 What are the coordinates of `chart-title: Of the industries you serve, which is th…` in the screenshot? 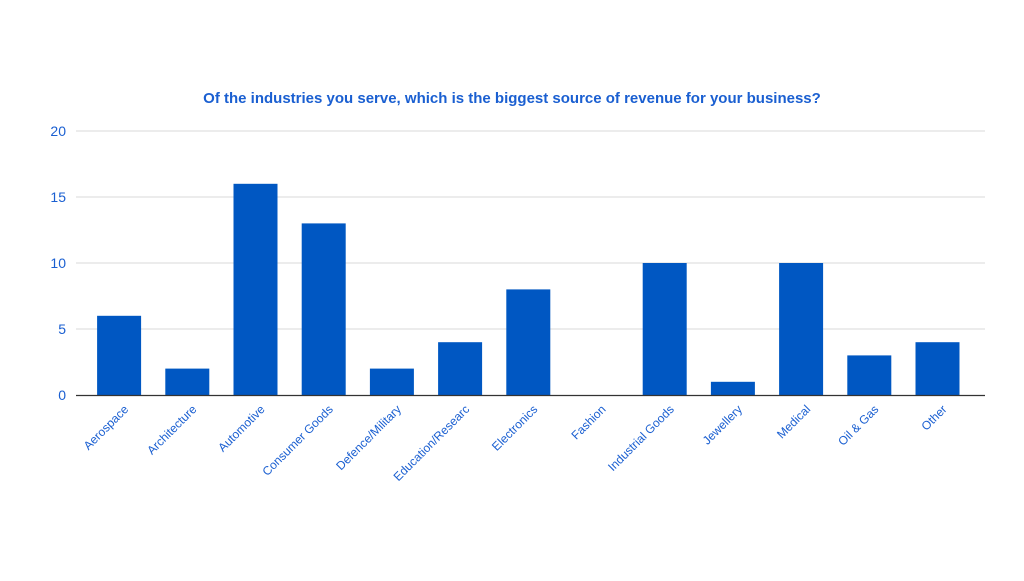 It's located at (512, 98).